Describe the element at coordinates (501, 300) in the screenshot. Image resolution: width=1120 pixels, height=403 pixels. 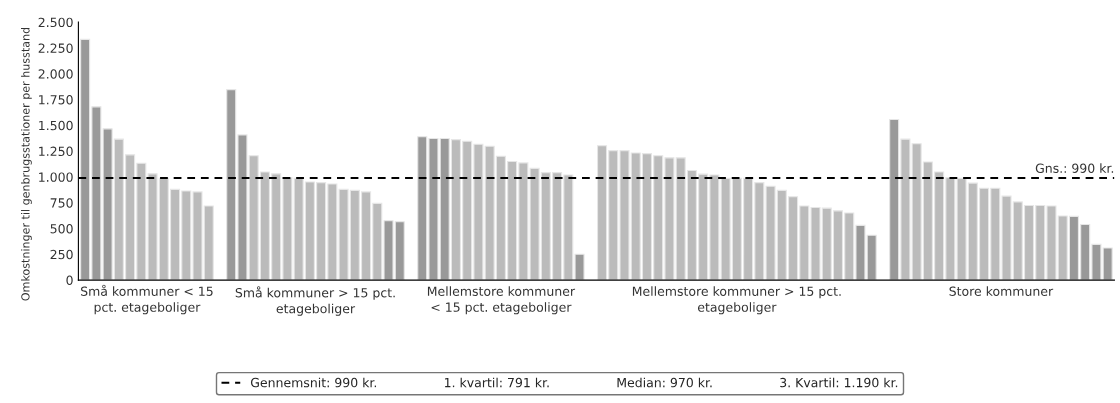
I see `text: Mellemstore kommuner < 15 pct. etageboliger` at that location.